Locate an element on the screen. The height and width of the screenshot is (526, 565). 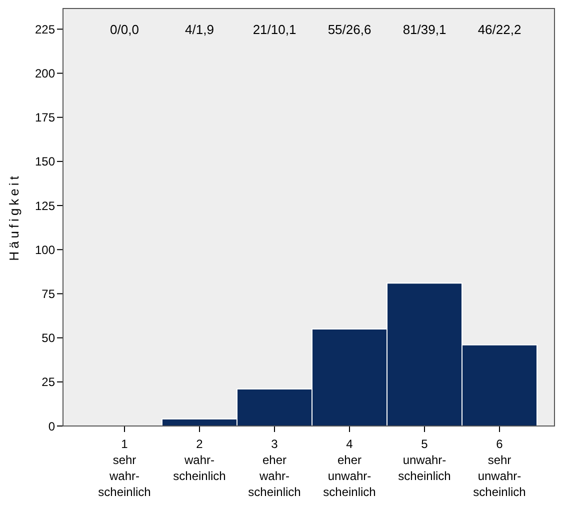
x-tick-label: 5 unwahr- scheinlich is located at coordinates (424, 460).